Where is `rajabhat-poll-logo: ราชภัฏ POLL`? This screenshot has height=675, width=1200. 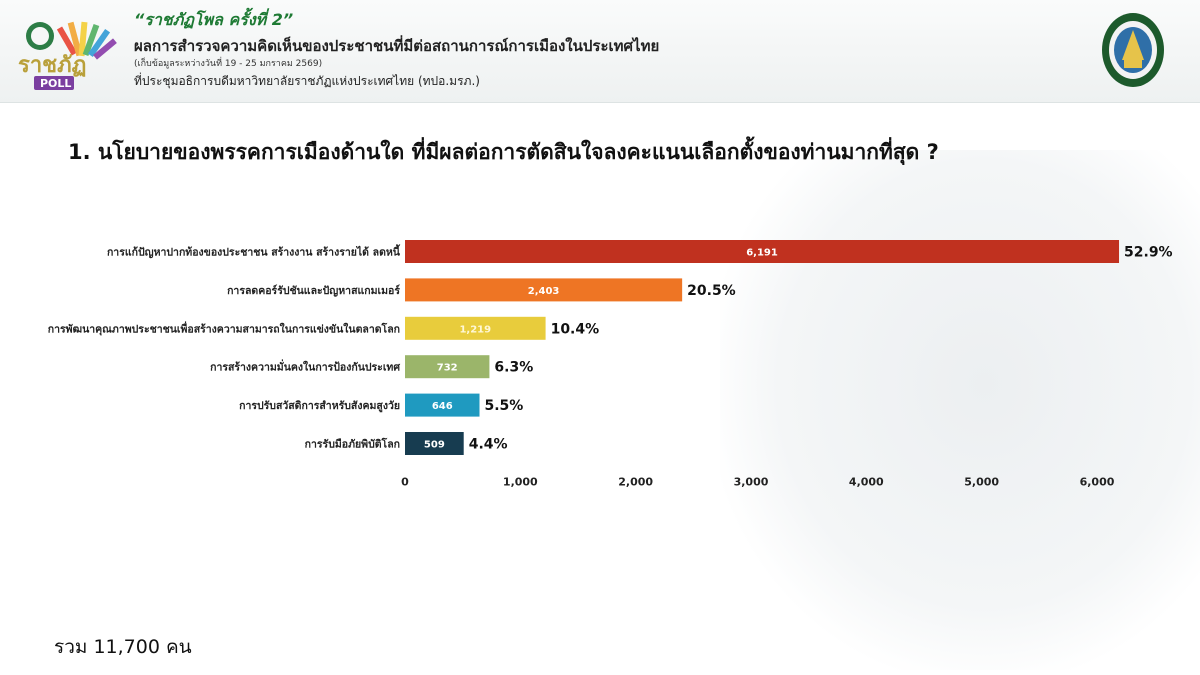
rajabhat-poll-logo: ราชภัฏ POLL is located at coordinates (67, 55).